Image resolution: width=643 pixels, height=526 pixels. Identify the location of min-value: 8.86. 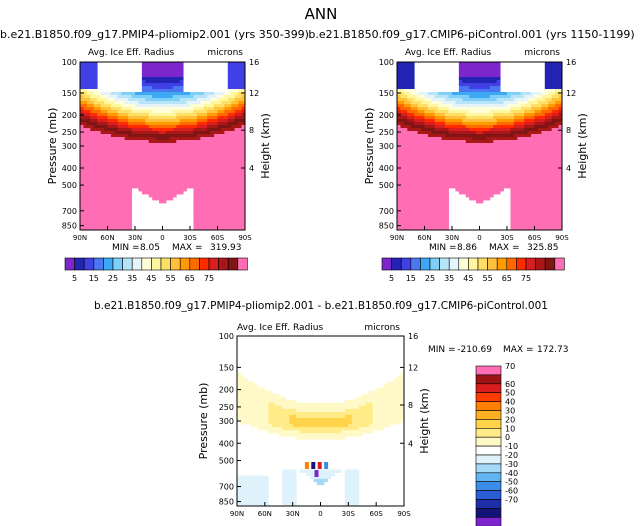
(467, 248).